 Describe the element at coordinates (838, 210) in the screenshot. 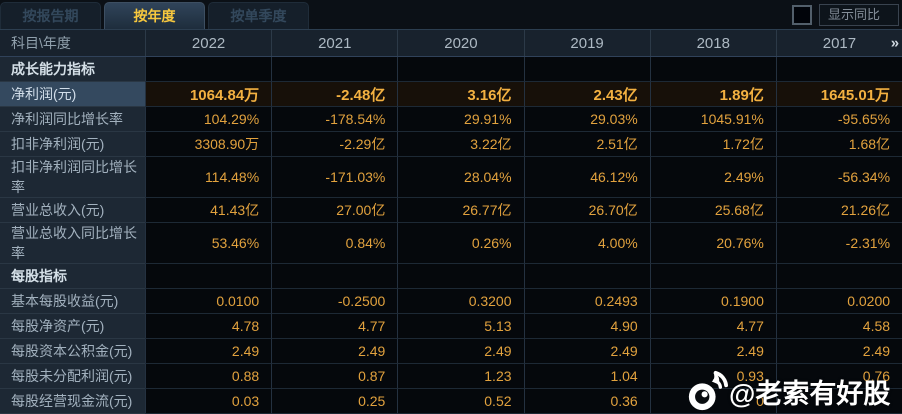

I see `table-cell: 21.26亿` at that location.